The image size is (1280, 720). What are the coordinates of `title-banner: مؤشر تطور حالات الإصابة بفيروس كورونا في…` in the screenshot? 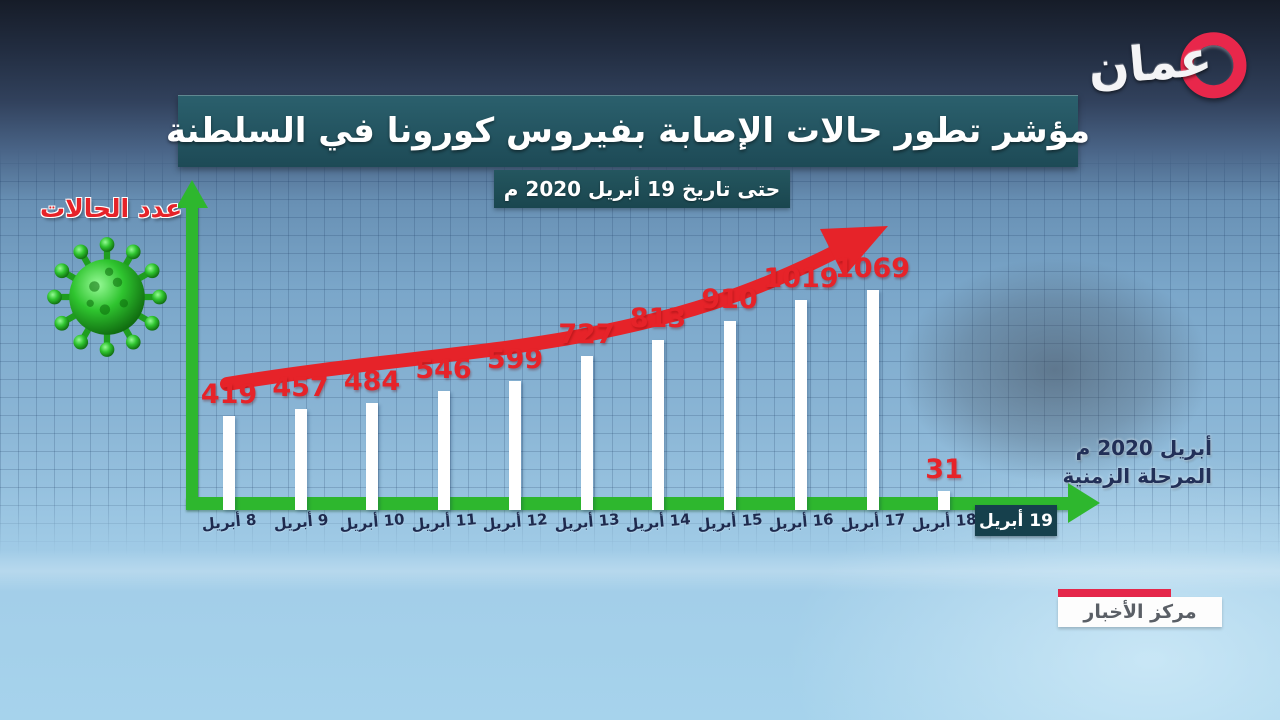 It's located at (628, 131).